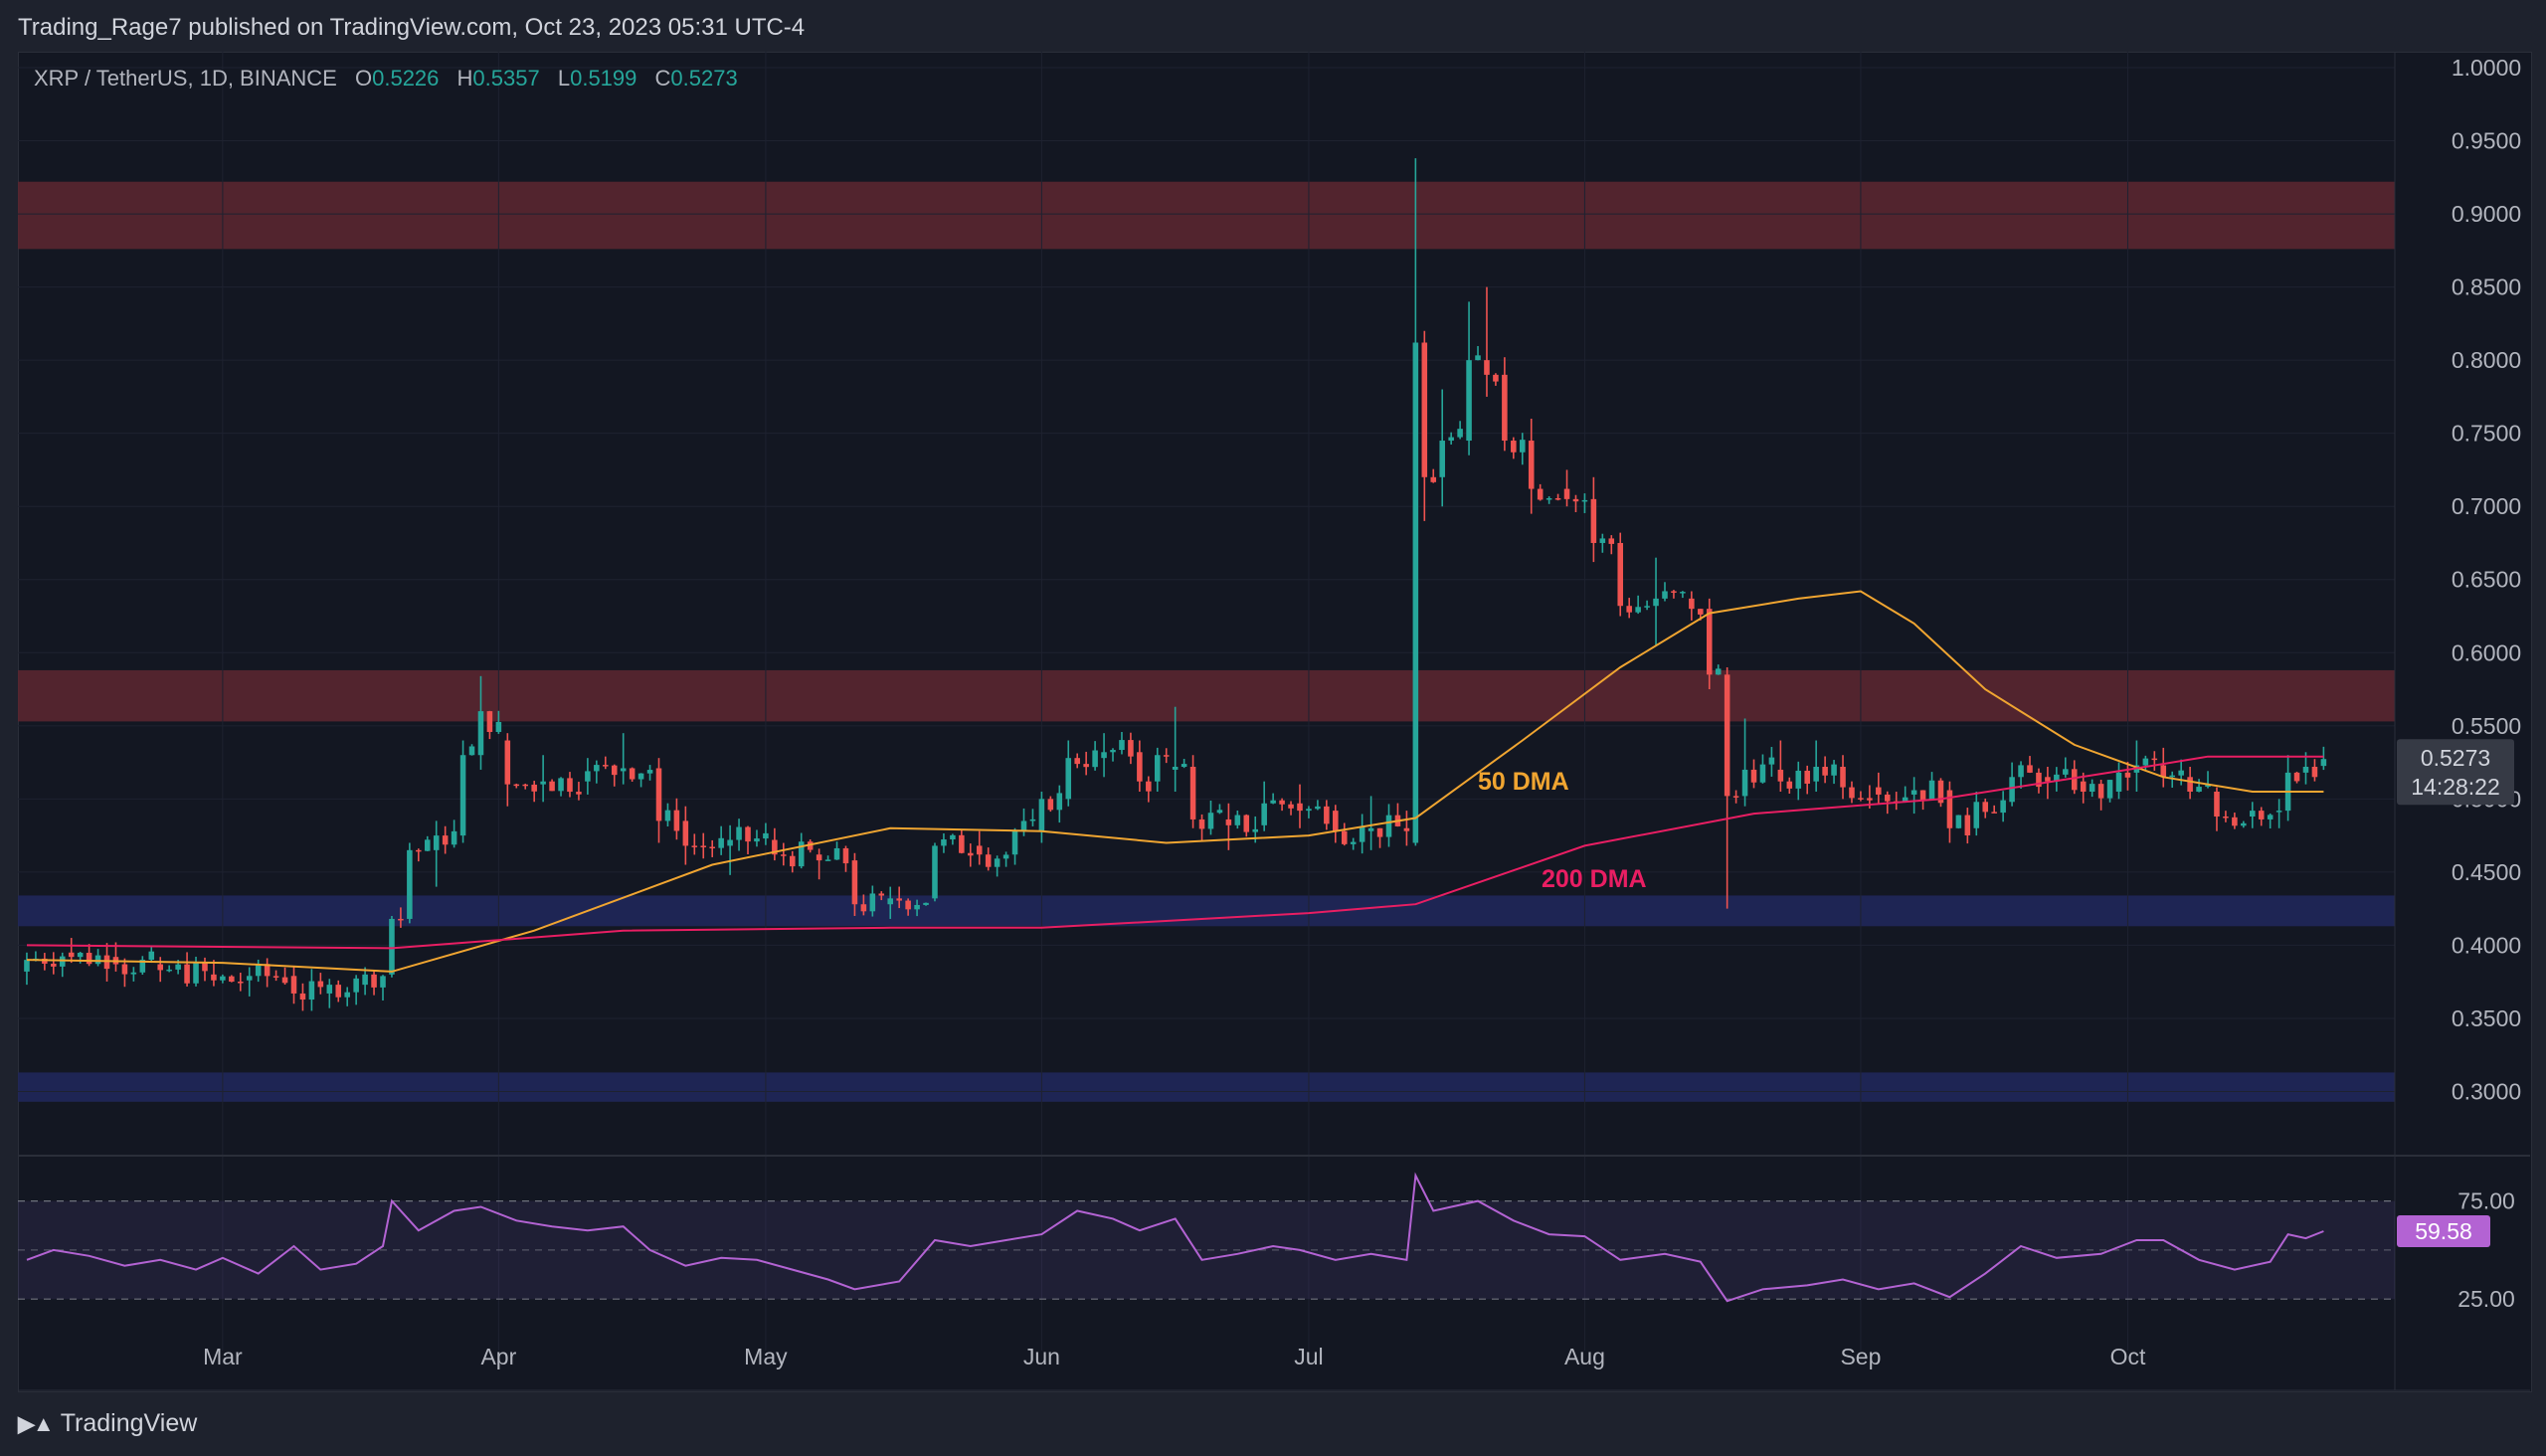  Describe the element at coordinates (2486, 434) in the screenshot. I see `price-tick-label: 0.7500` at that location.